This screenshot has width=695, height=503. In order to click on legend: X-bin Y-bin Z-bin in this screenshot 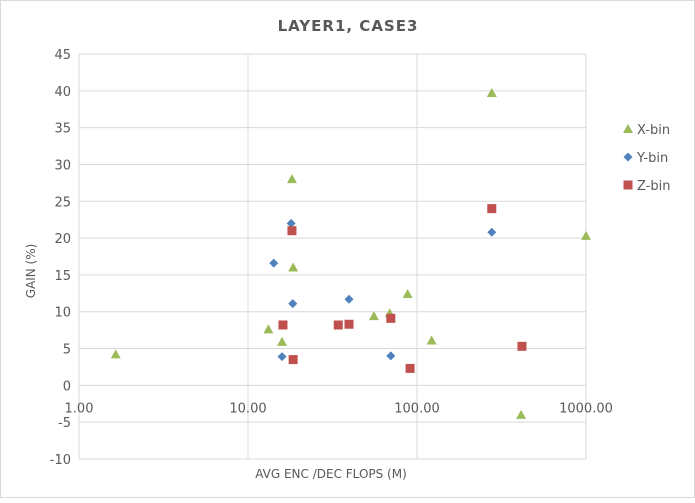, I will do `click(646, 158)`.